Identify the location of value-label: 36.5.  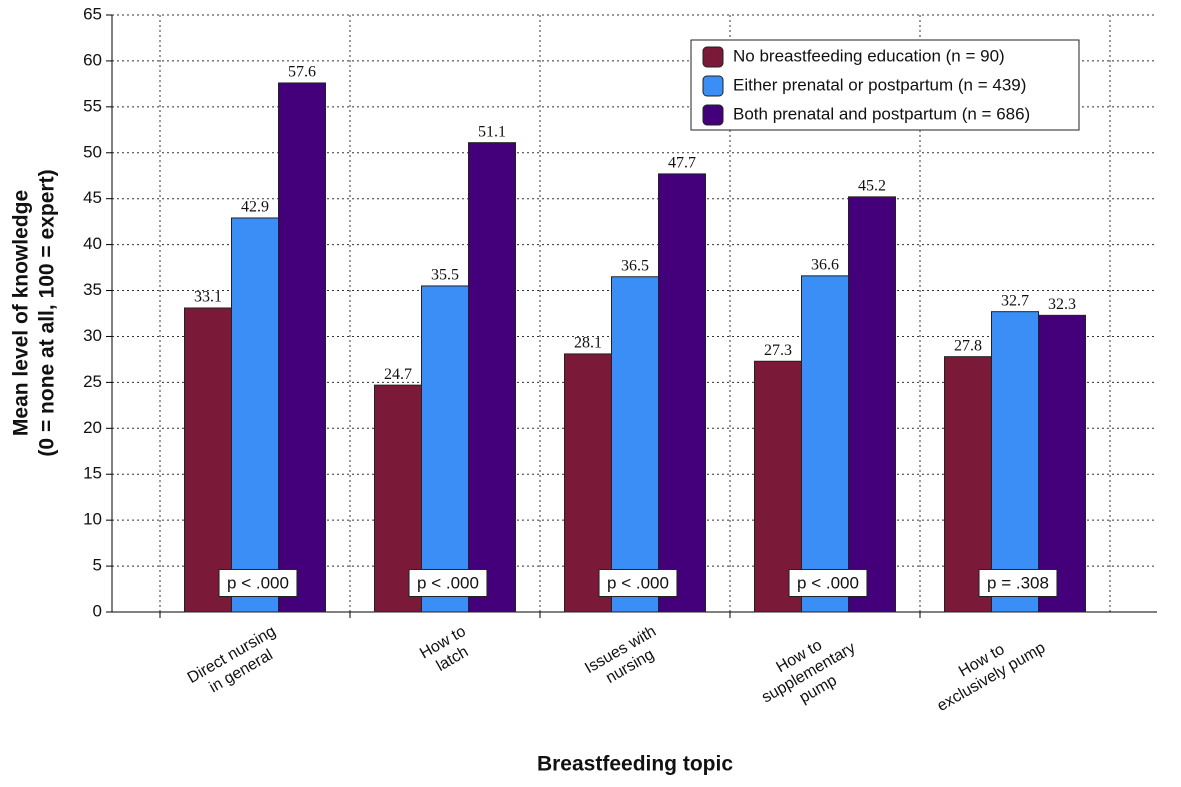
(635, 265).